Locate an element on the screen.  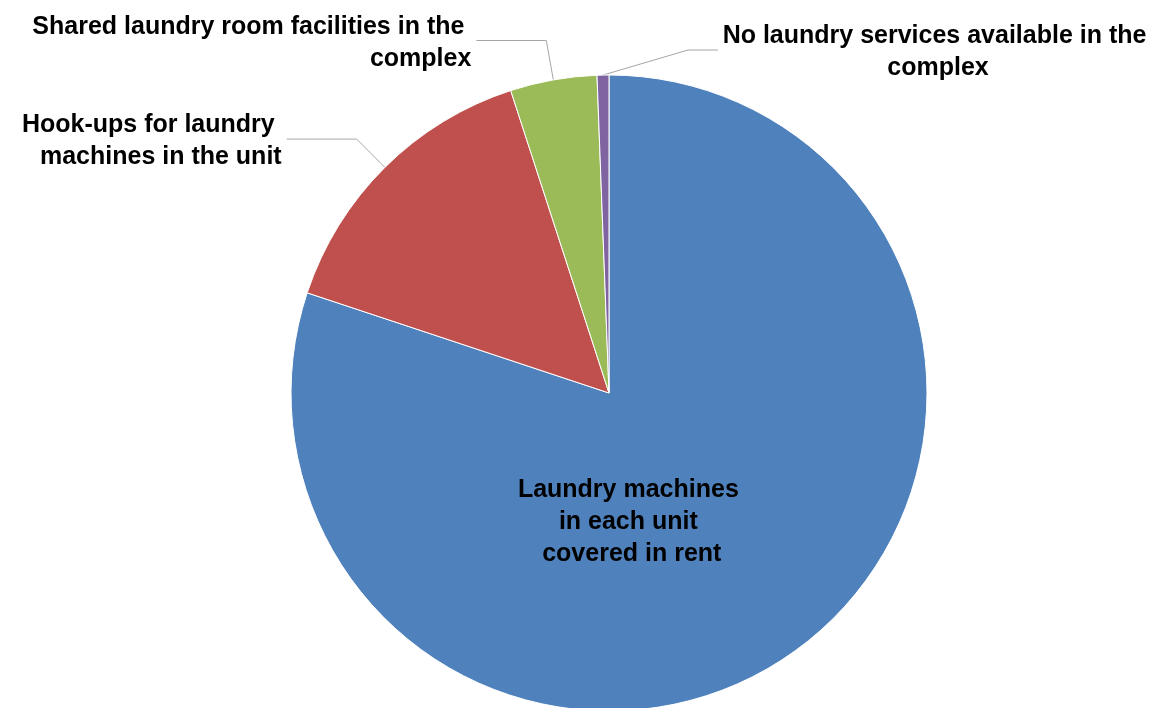
slice-label: Shared laundry room facilities in the complex is located at coordinates (252, 40).